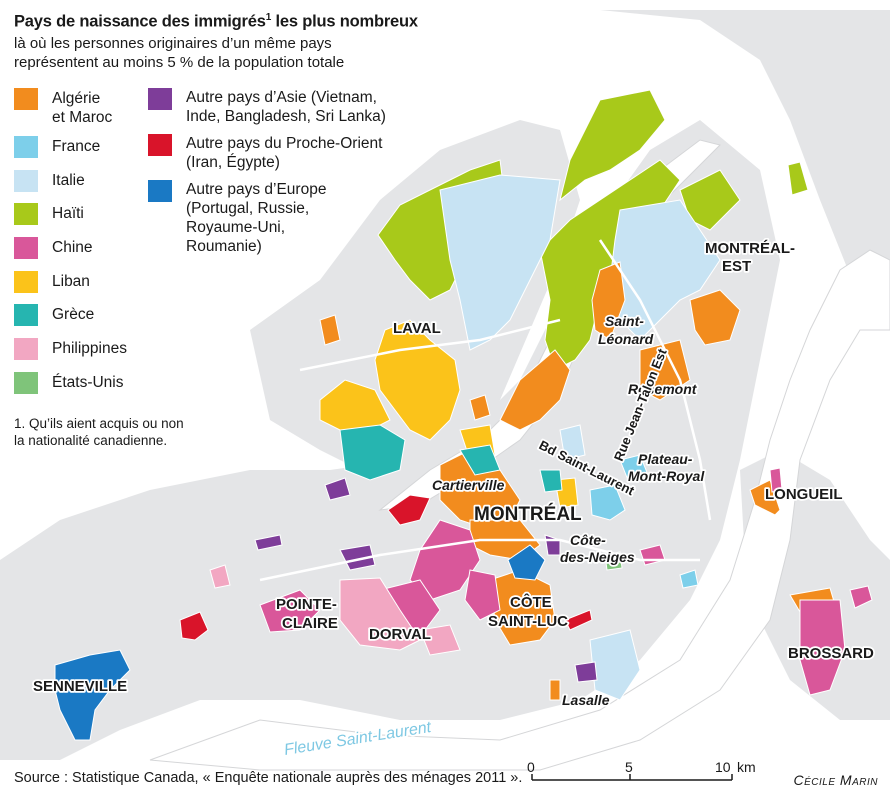 This screenshot has height=799, width=890. Describe the element at coordinates (531, 767) in the screenshot. I see `scale-label-0: 0` at that location.